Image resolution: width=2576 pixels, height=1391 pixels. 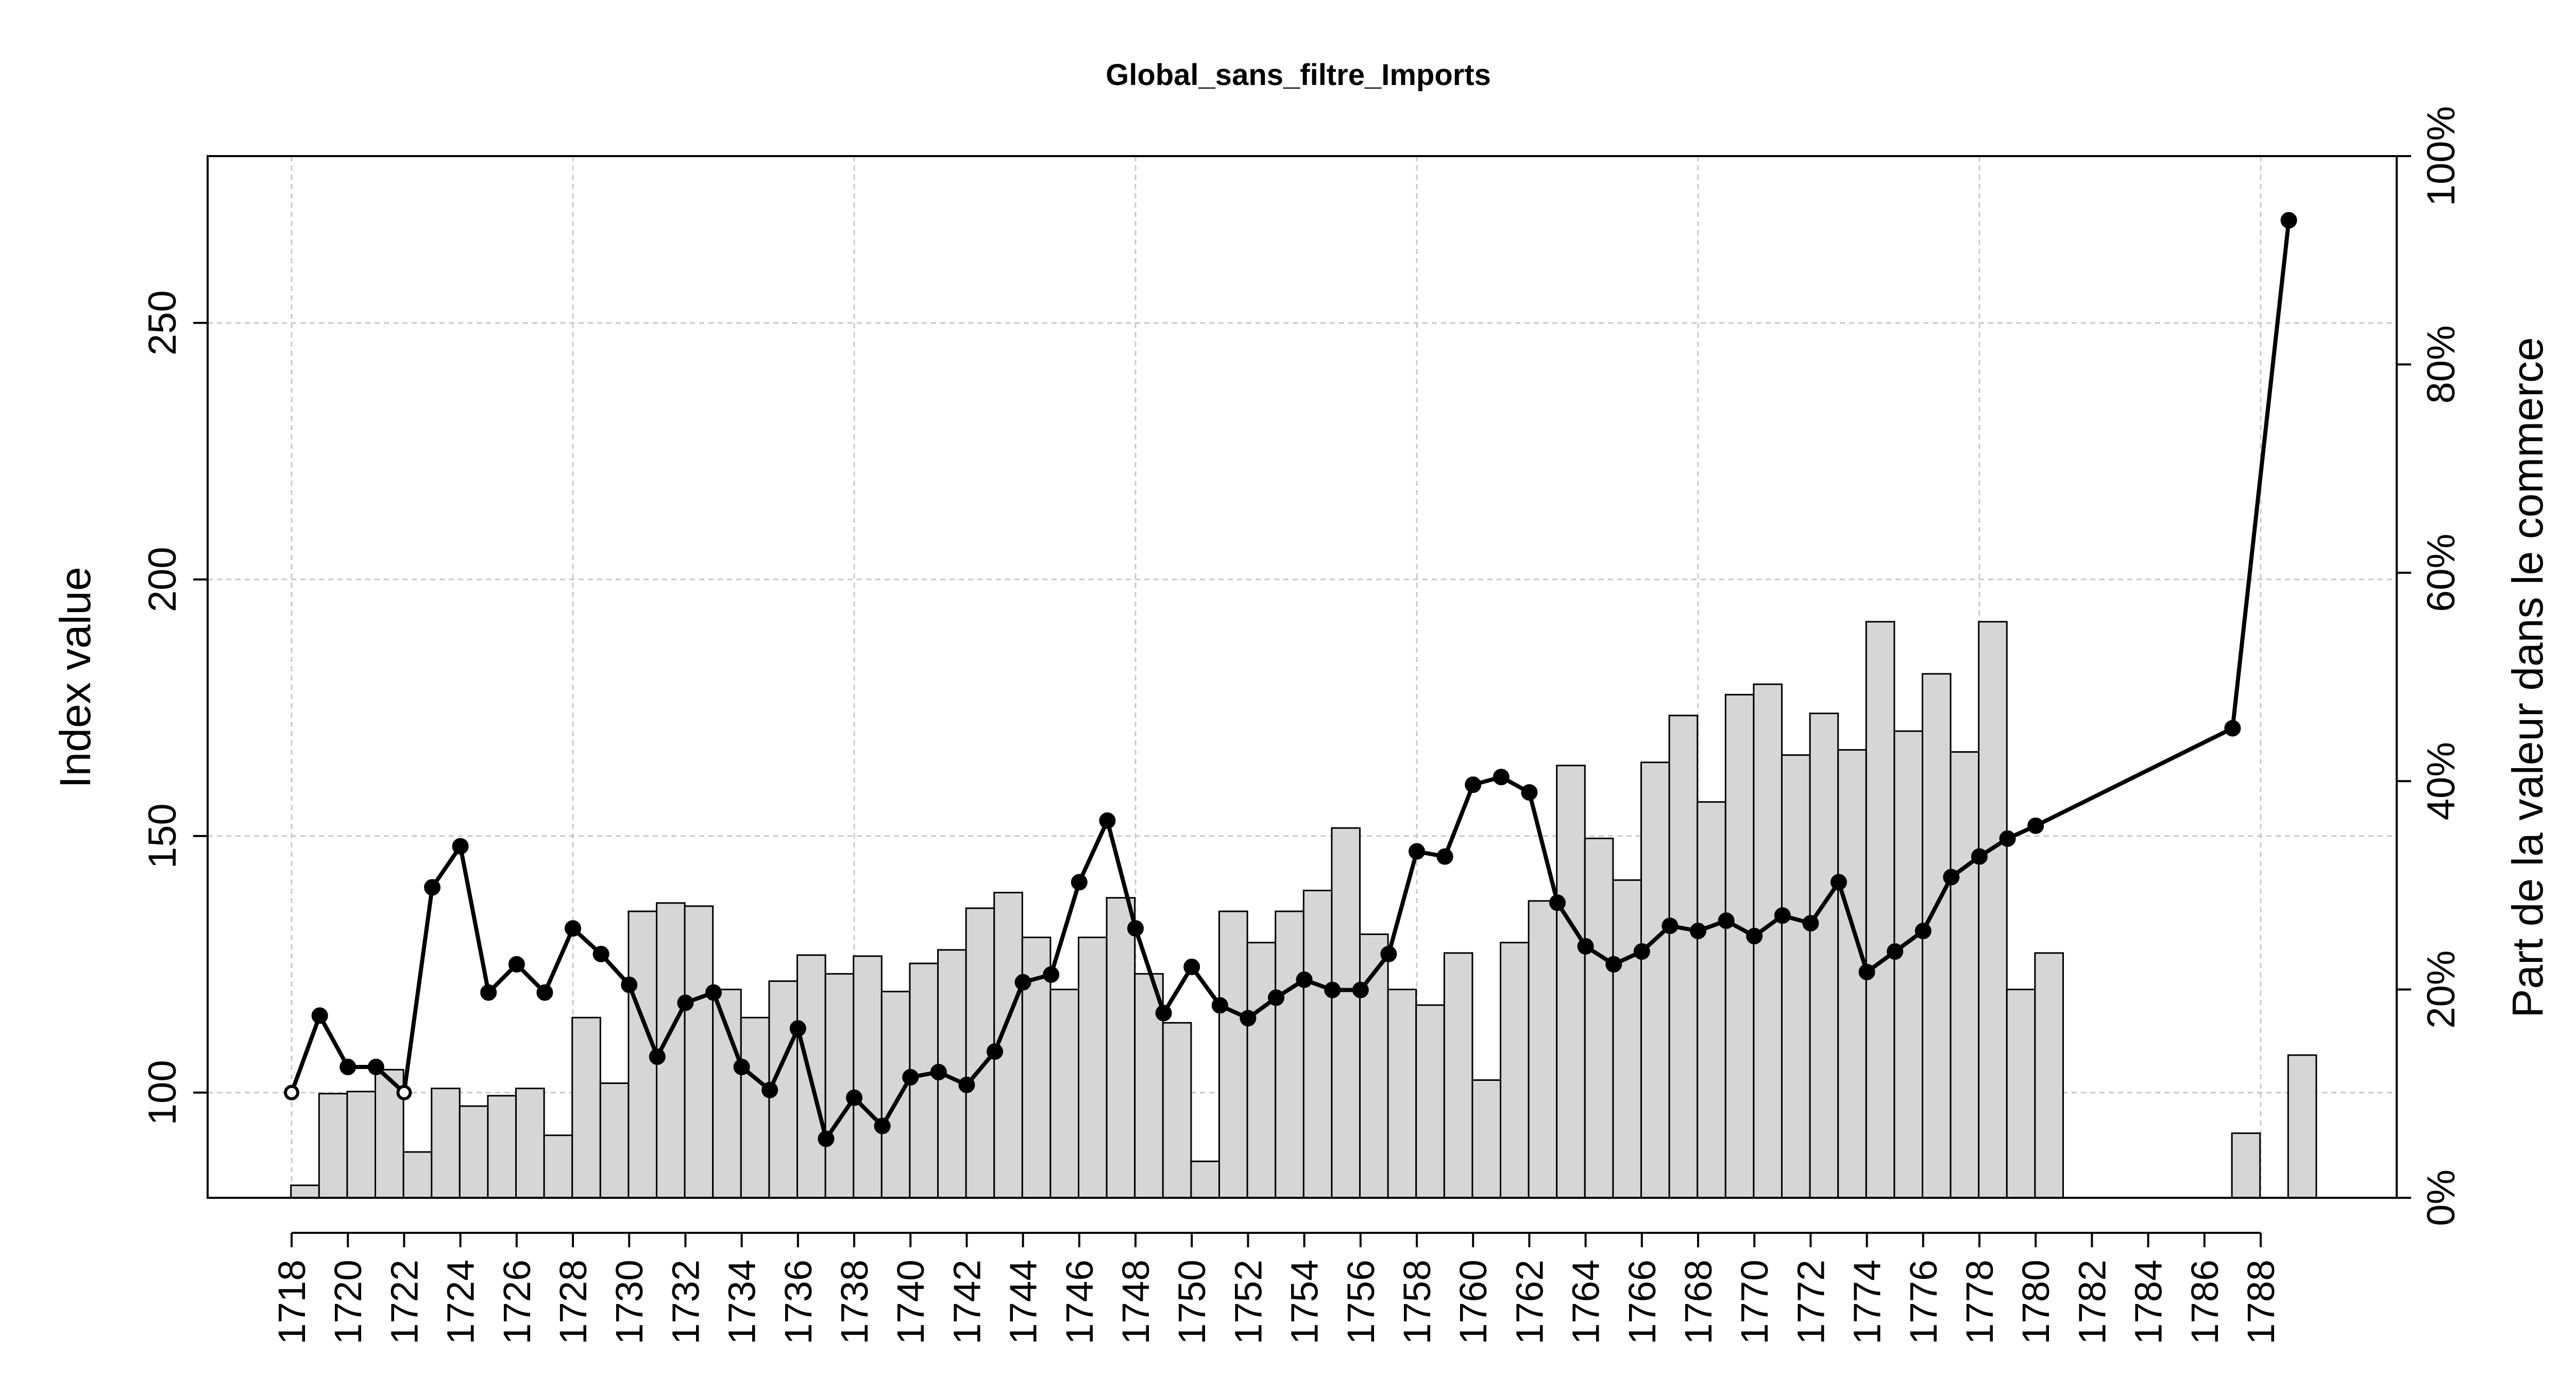 I want to click on left-axis-tick-label: 200, so click(x=162, y=579).